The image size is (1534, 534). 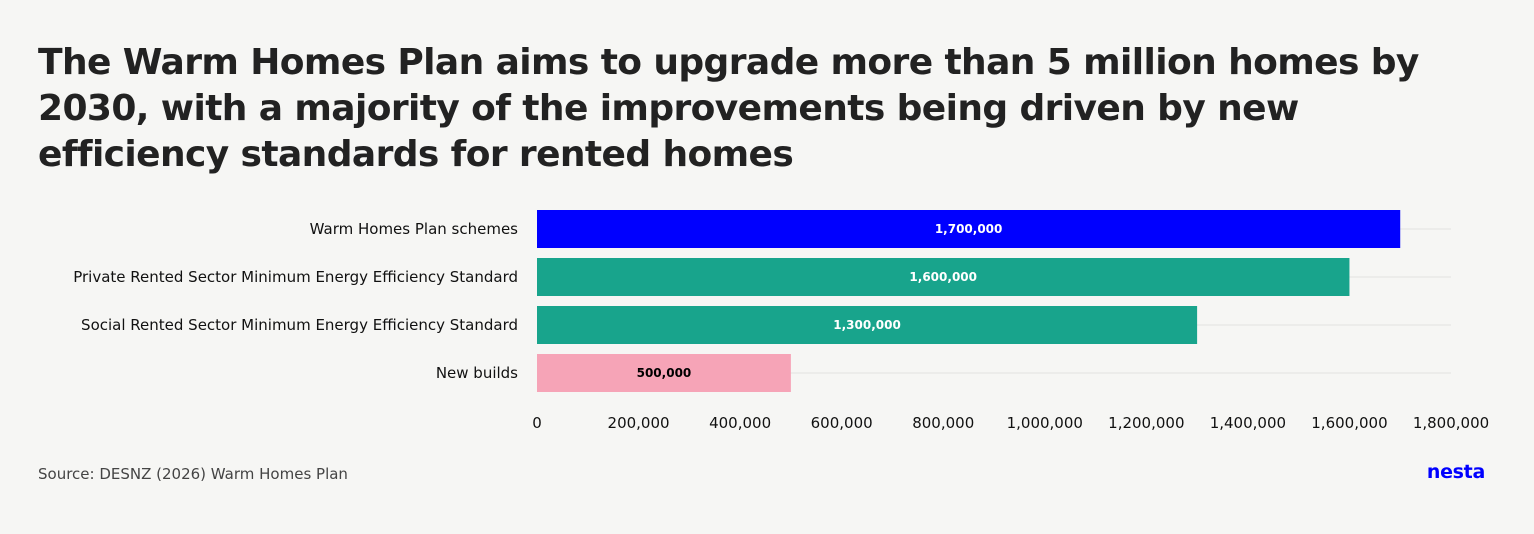 What do you see at coordinates (842, 423) in the screenshot?
I see `x-tick-label: 600,000` at bounding box center [842, 423].